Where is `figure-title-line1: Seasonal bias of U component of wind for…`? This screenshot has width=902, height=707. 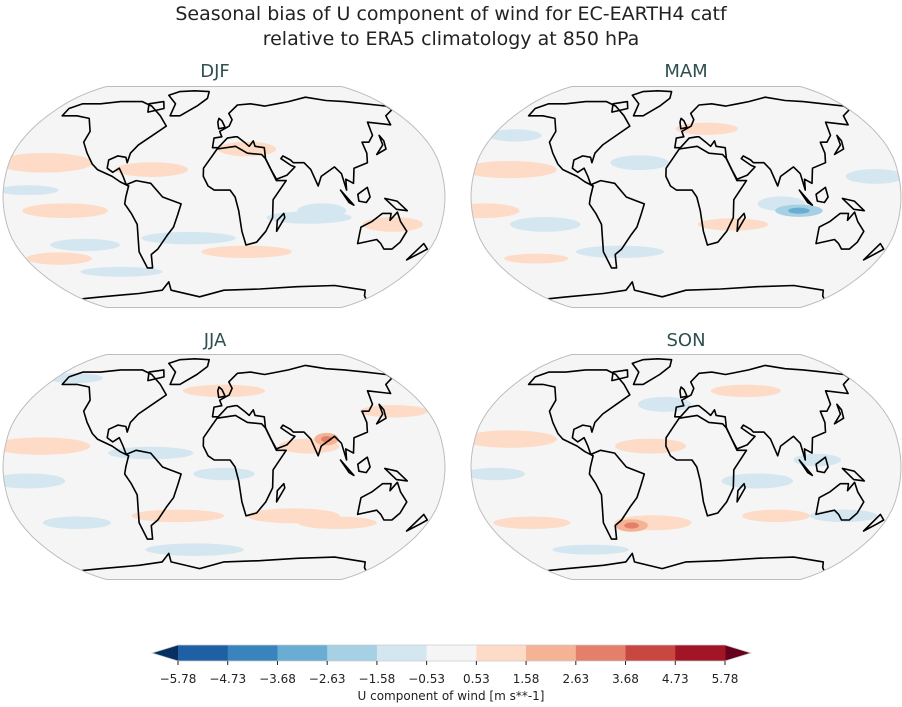
figure-title-line1: Seasonal bias of U component of wind for… is located at coordinates (451, 14).